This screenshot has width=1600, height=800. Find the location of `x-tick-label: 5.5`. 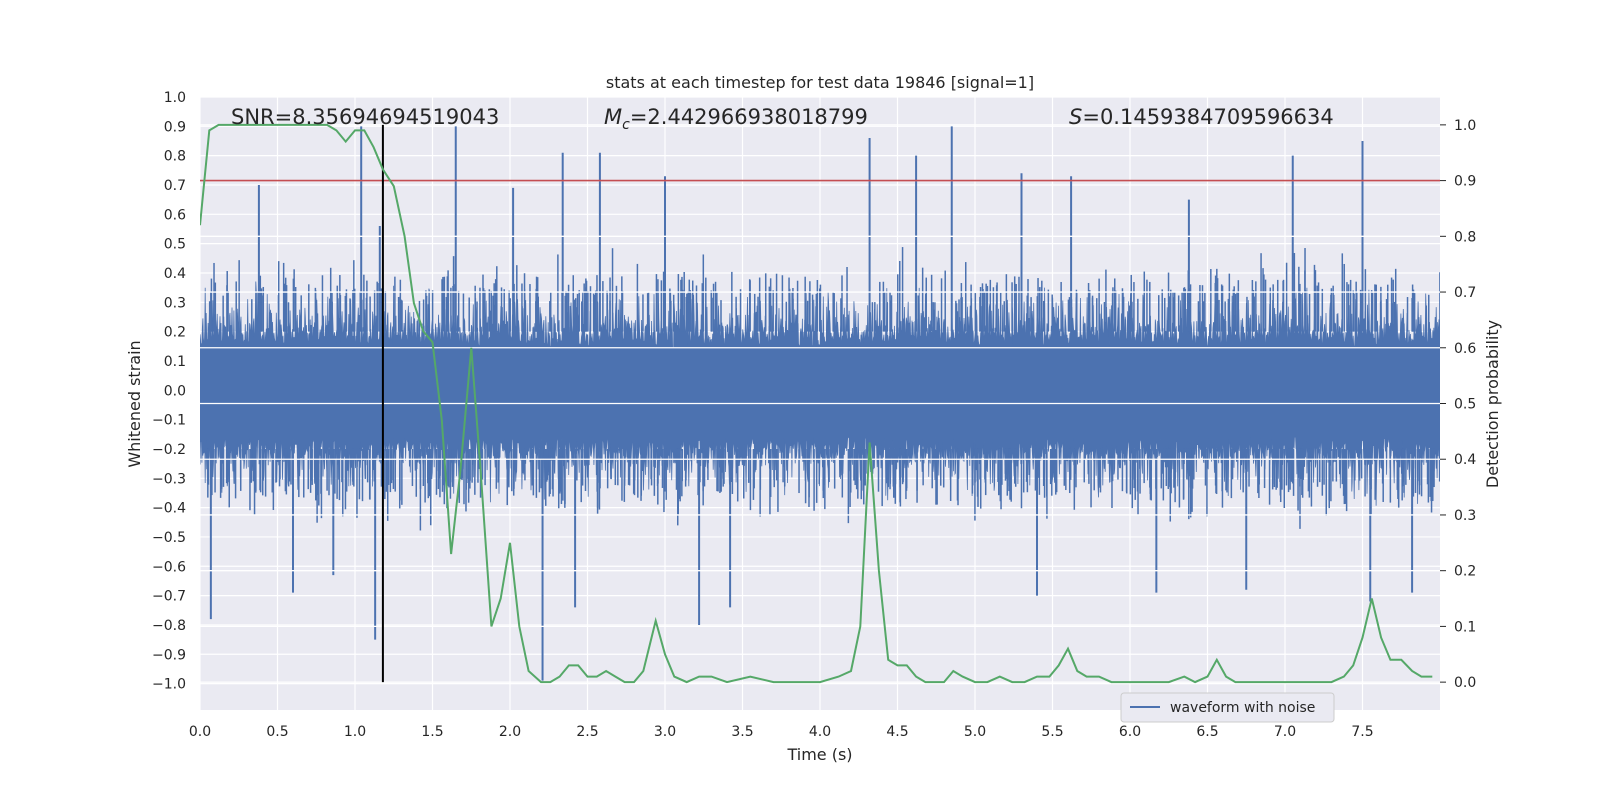

x-tick-label: 5.5 is located at coordinates (1052, 732).